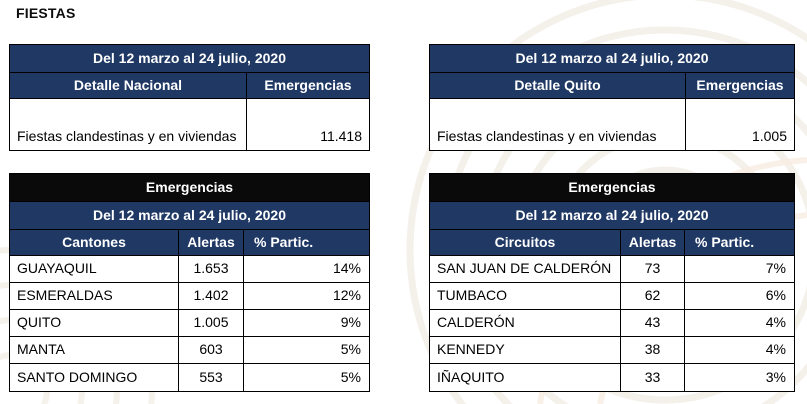 The width and height of the screenshot is (807, 404). What do you see at coordinates (739, 377) in the screenshot?
I see `partic-value: 3%` at bounding box center [739, 377].